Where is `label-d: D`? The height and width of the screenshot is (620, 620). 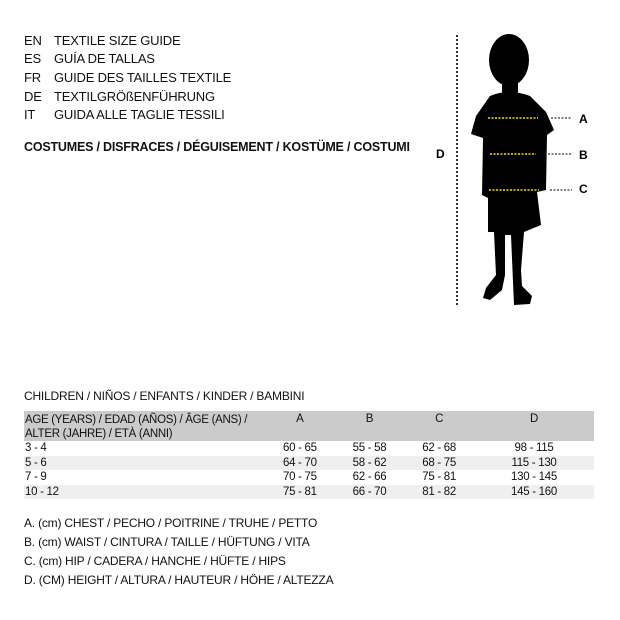
label-d: D is located at coordinates (440, 154).